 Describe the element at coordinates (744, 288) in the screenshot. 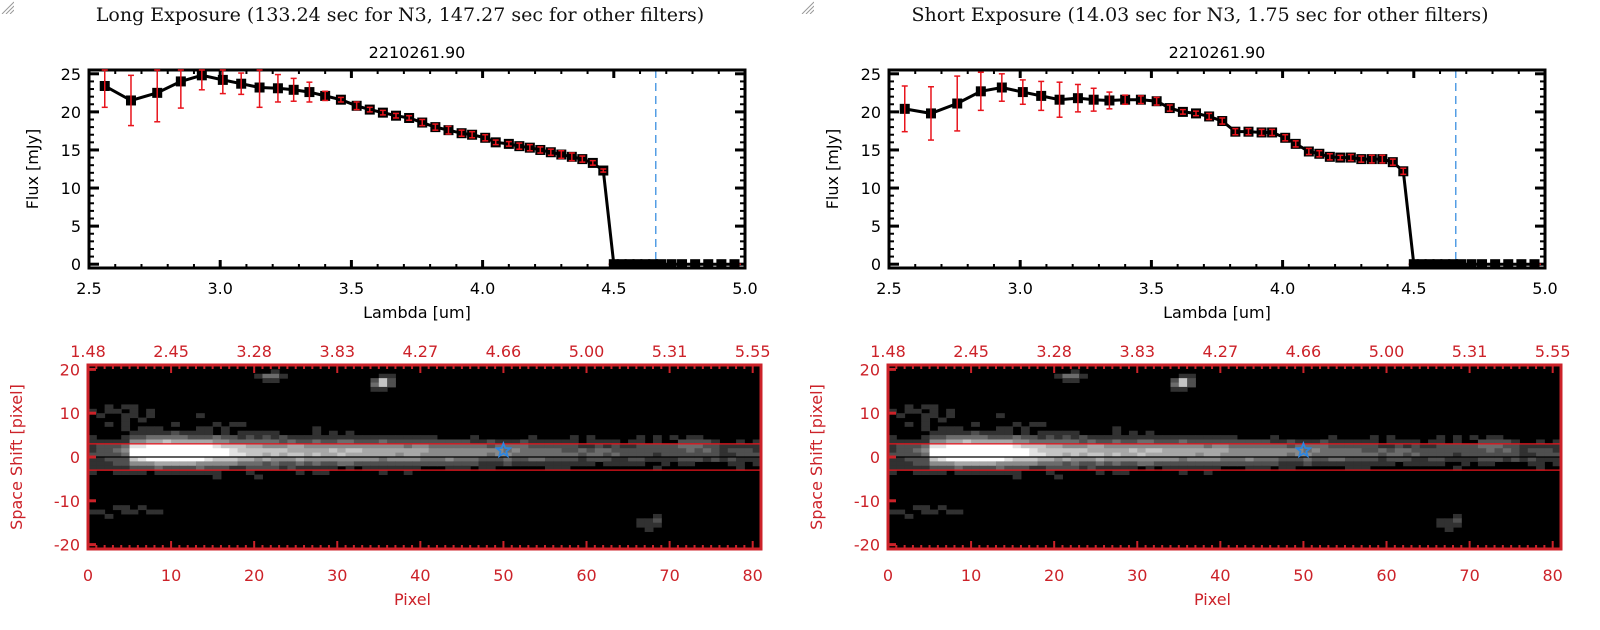

I see `x-tick-label: 5.0` at that location.